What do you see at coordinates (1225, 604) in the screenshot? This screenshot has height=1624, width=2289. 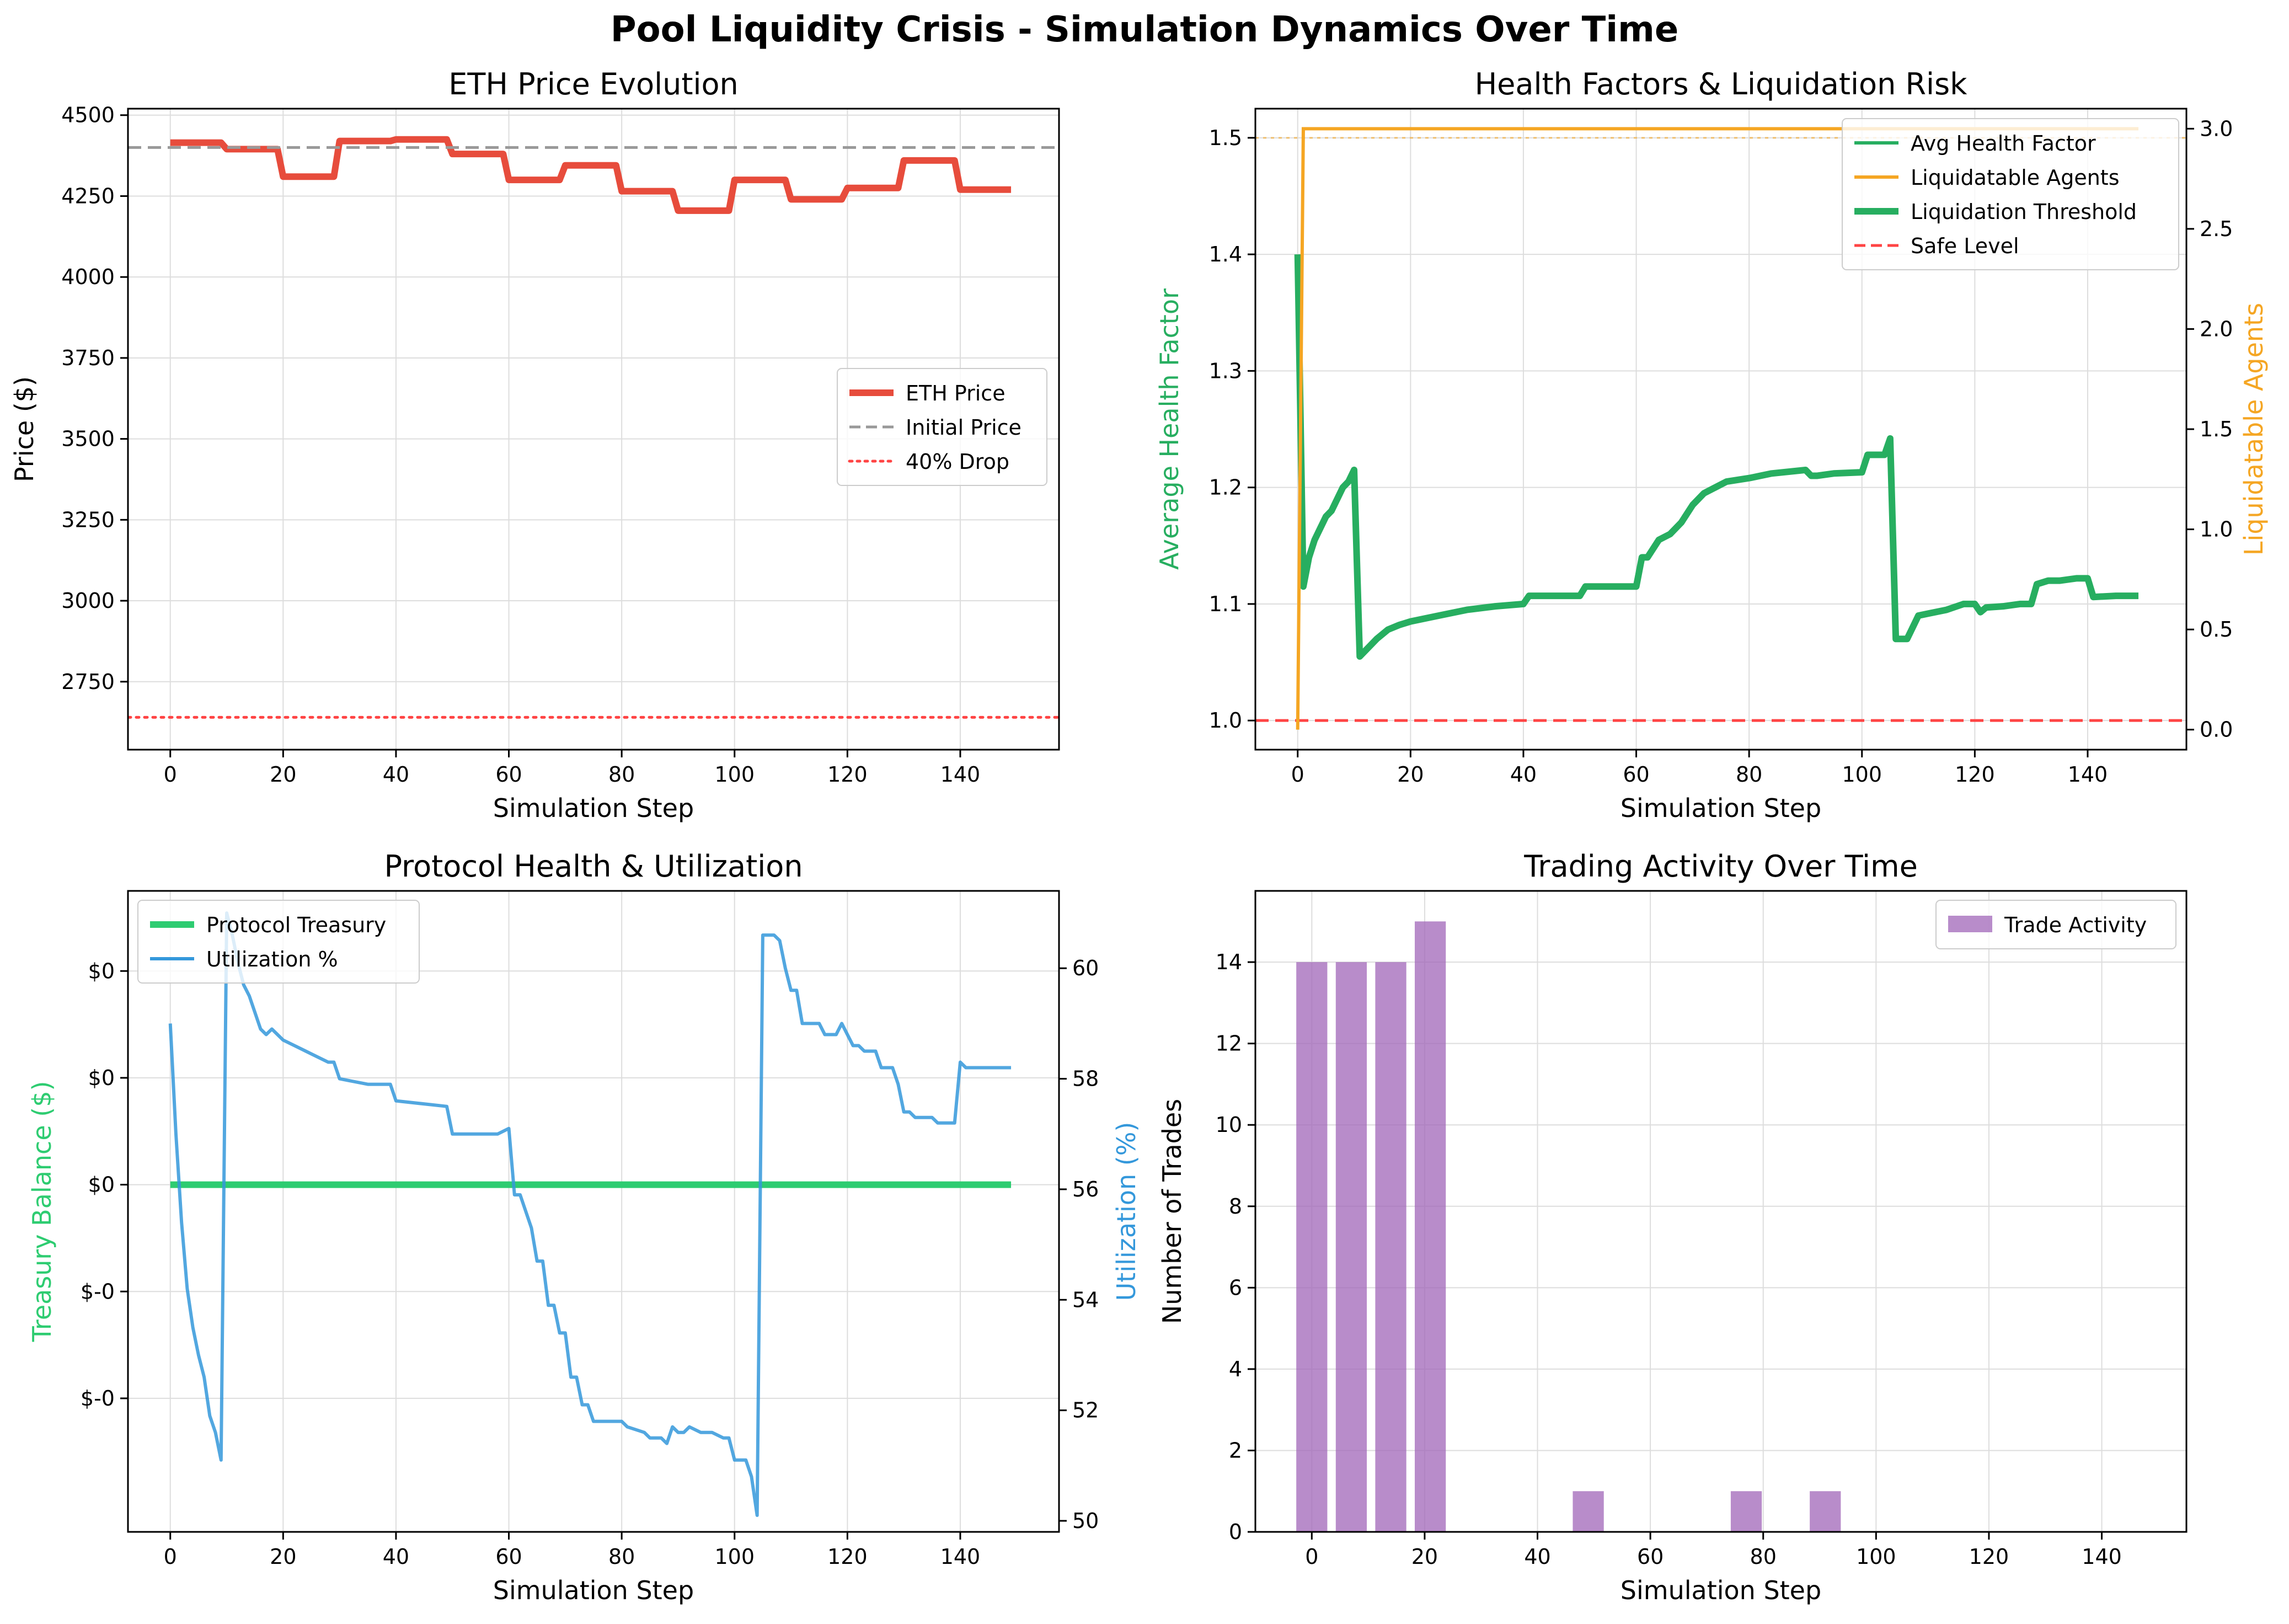 I see `y-tick-label: 1.1` at bounding box center [1225, 604].